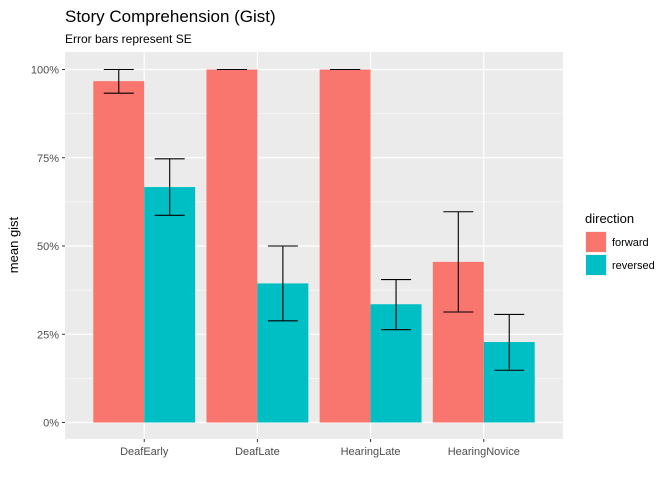 This screenshot has height=480, width=672. I want to click on x-tick-label: HearingLate, so click(371, 452).